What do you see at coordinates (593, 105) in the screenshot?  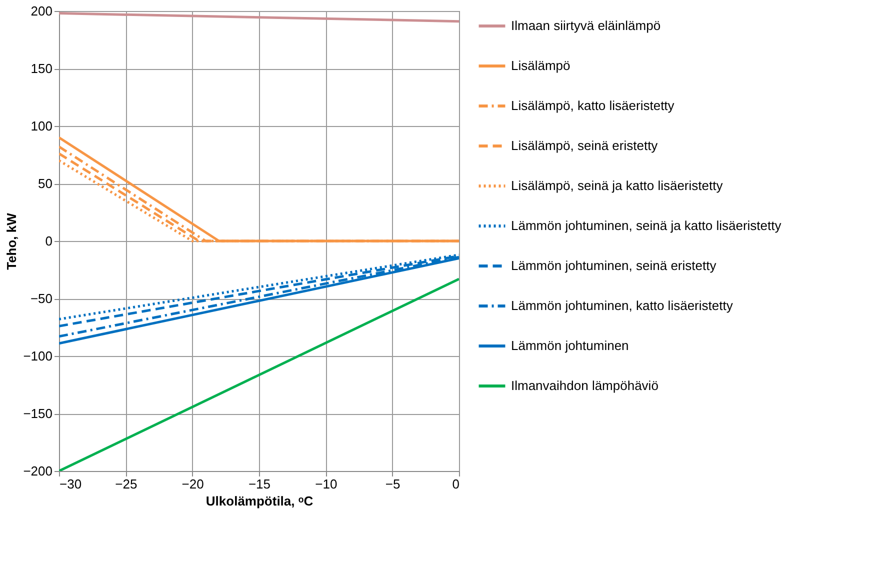 I see `legend-label: Lisälämpö, katto lisäeristetty` at bounding box center [593, 105].